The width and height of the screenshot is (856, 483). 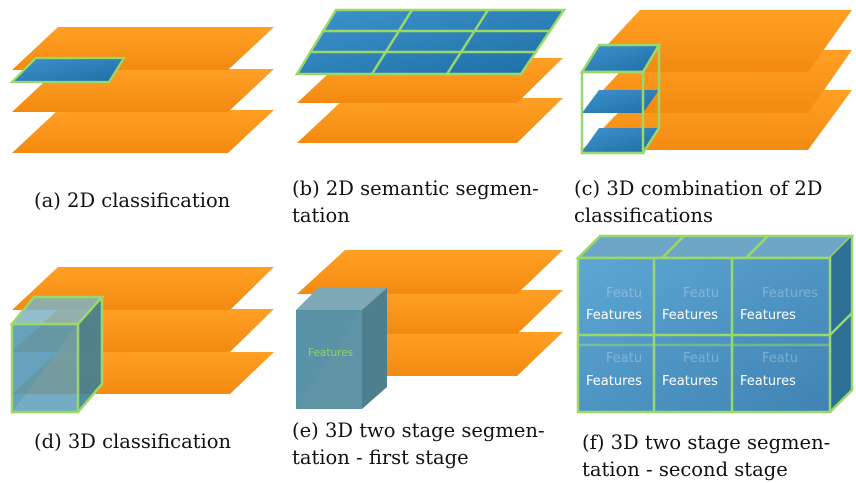 What do you see at coordinates (715, 247) in the screenshot?
I see `panel-f-top-face` at bounding box center [715, 247].